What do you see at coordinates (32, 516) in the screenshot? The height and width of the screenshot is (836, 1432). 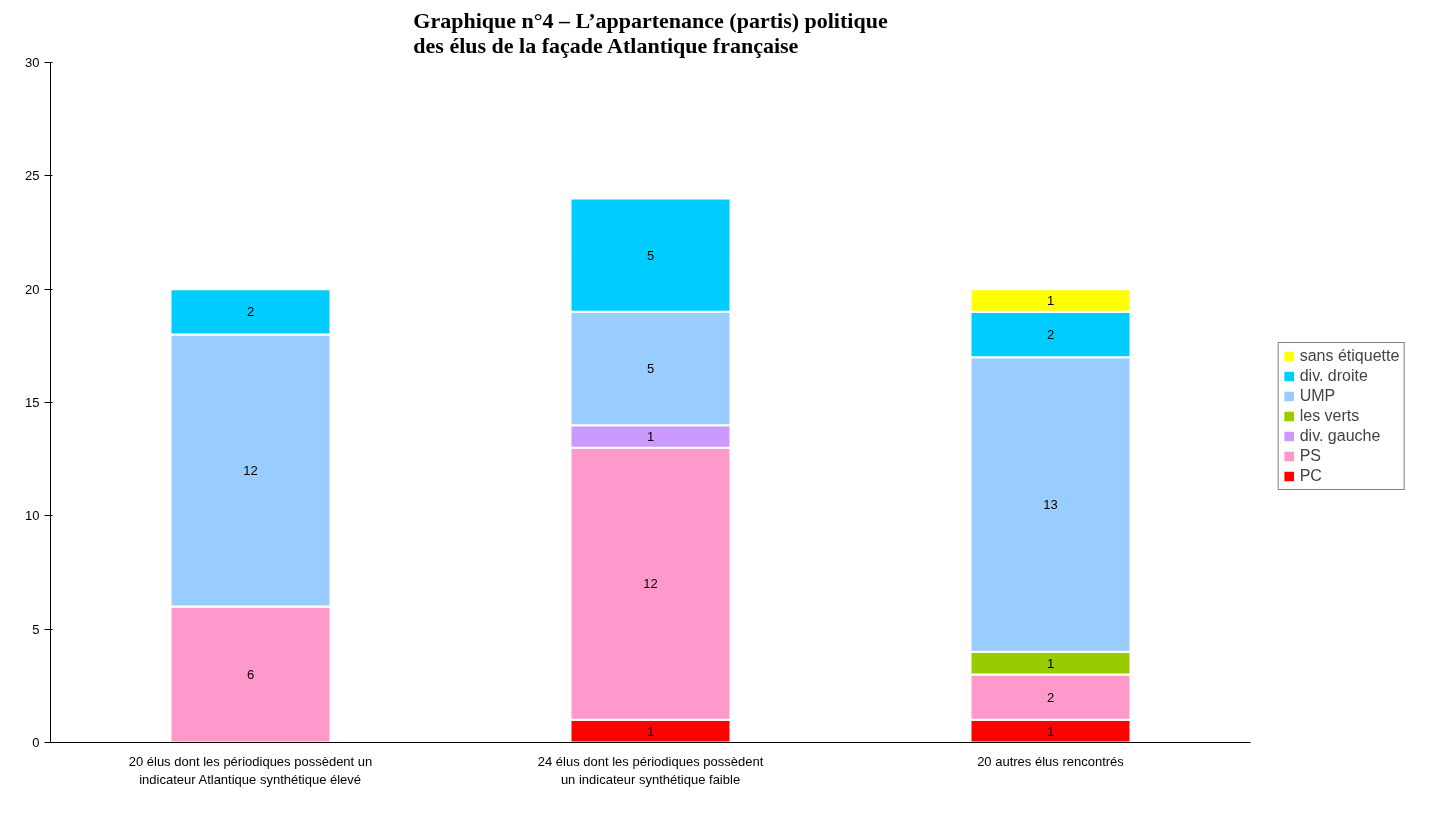 I see `y-tick-label: 10` at bounding box center [32, 516].